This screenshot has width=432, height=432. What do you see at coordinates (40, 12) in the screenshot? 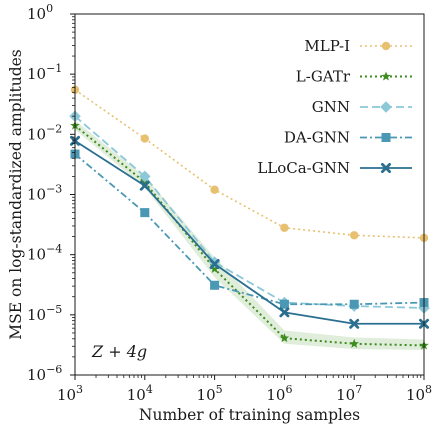
I see `y-tick-label: 10⁰` at bounding box center [40, 12].